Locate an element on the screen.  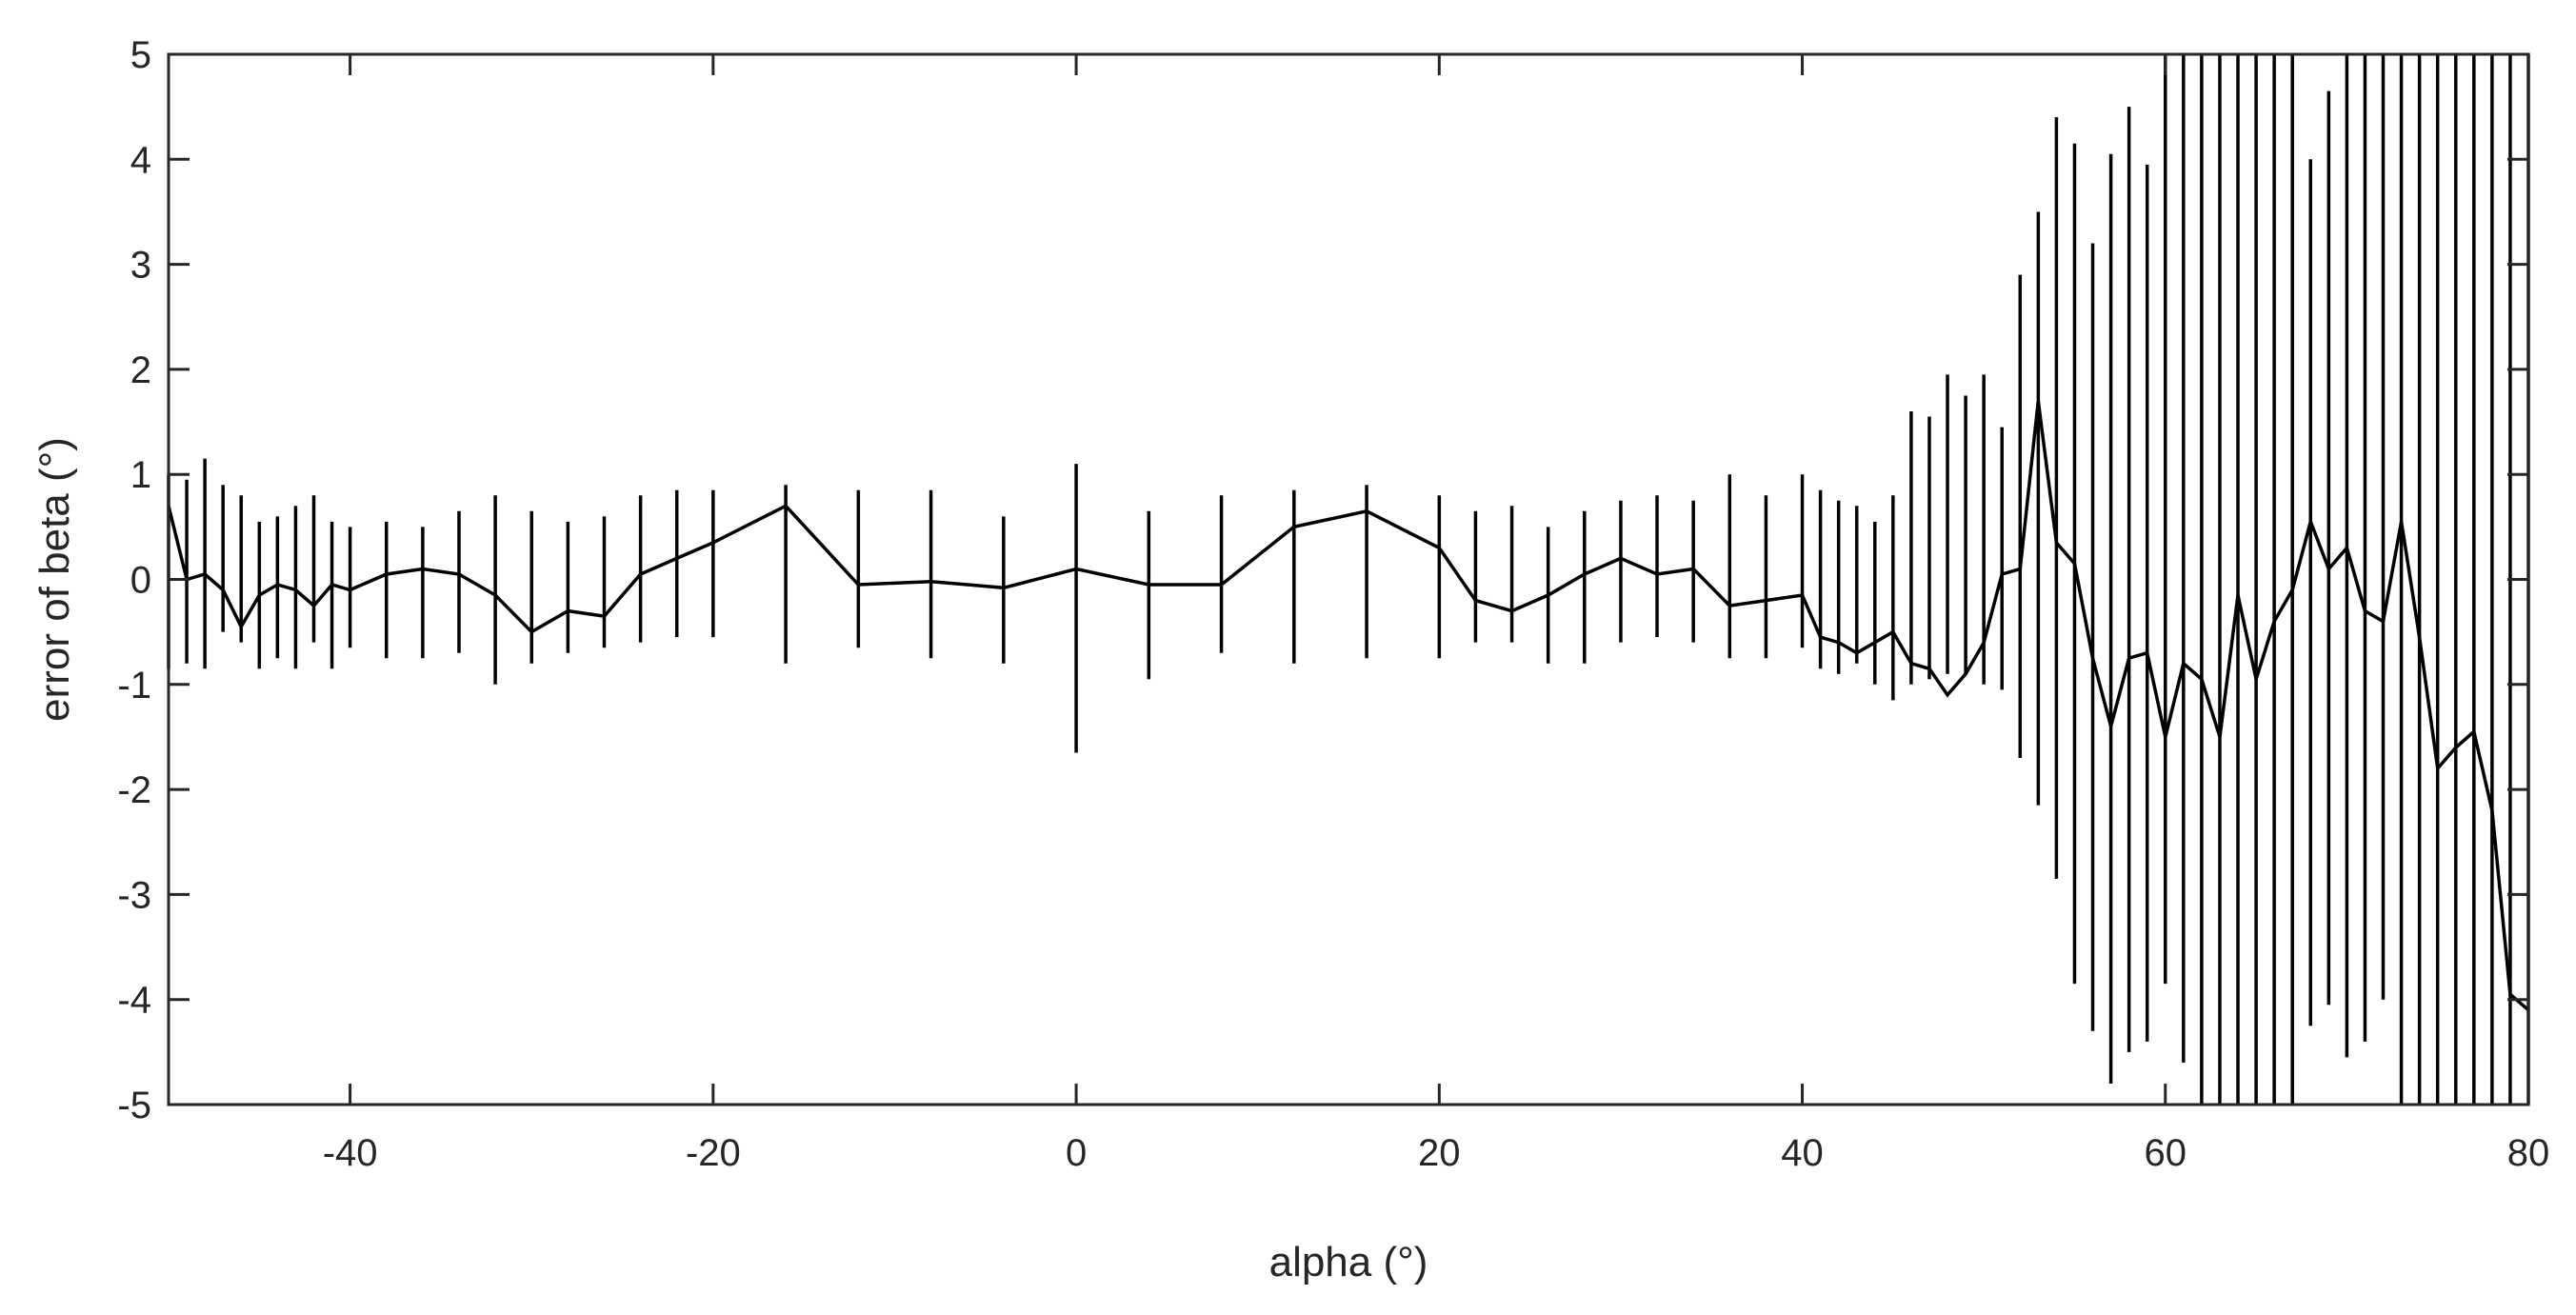
y-tick-label: 1 is located at coordinates (140, 475).